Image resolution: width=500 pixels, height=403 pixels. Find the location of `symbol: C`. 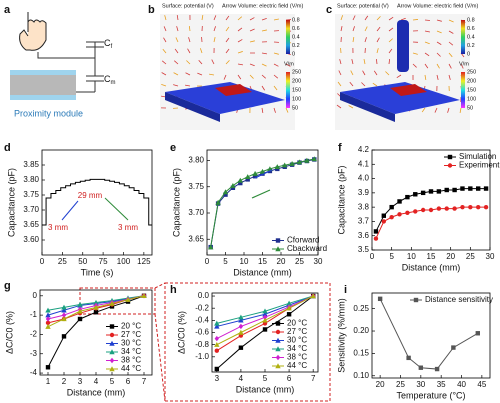

symbol: C is located at coordinates (107, 43).